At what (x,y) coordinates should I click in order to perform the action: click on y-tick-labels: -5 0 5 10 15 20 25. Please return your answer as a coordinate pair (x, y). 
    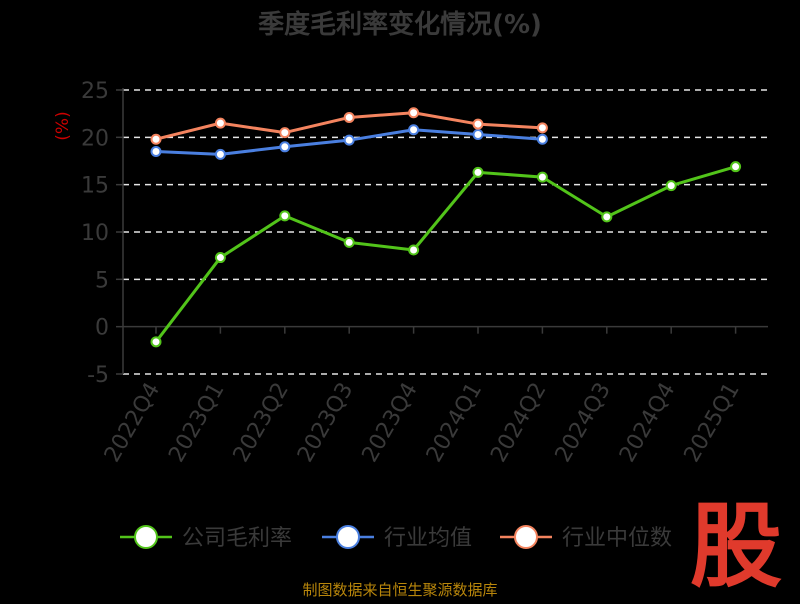
    Looking at the image, I should click on (102, 233).